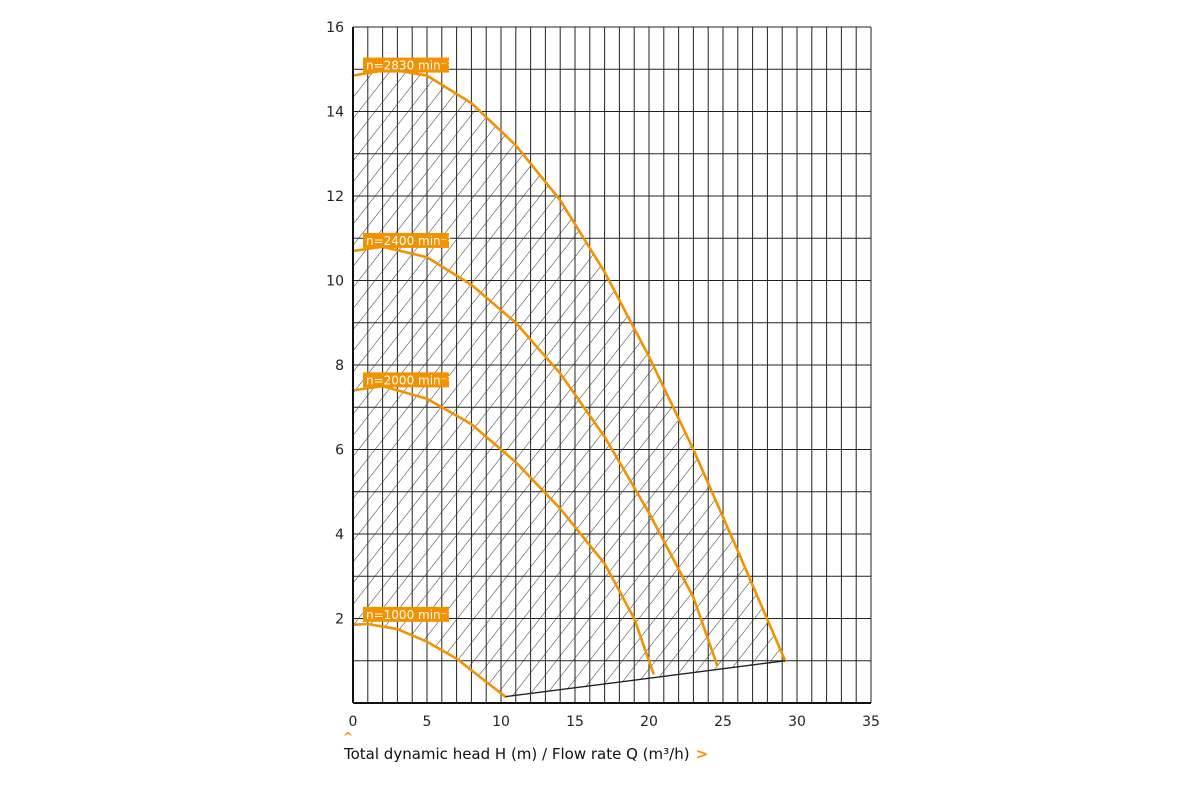 The height and width of the screenshot is (800, 1200). I want to click on xlabel-right-chevron: >, so click(702, 754).